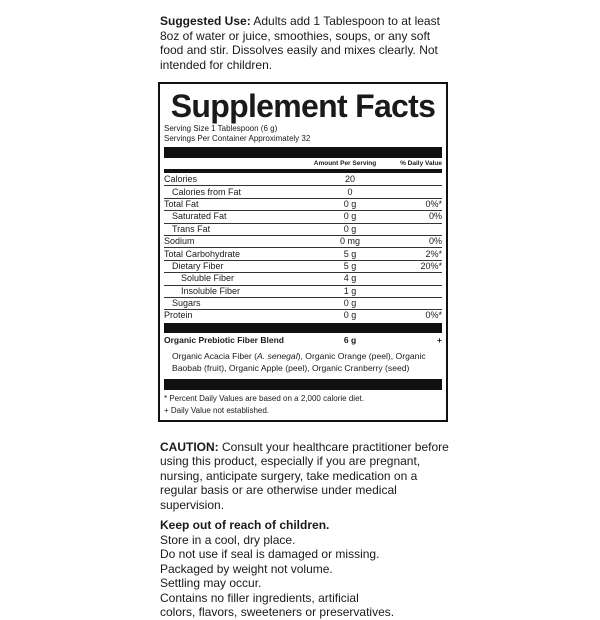 Image resolution: width=600 pixels, height=620 pixels. I want to click on storage-line: Settling may occur., so click(211, 583).